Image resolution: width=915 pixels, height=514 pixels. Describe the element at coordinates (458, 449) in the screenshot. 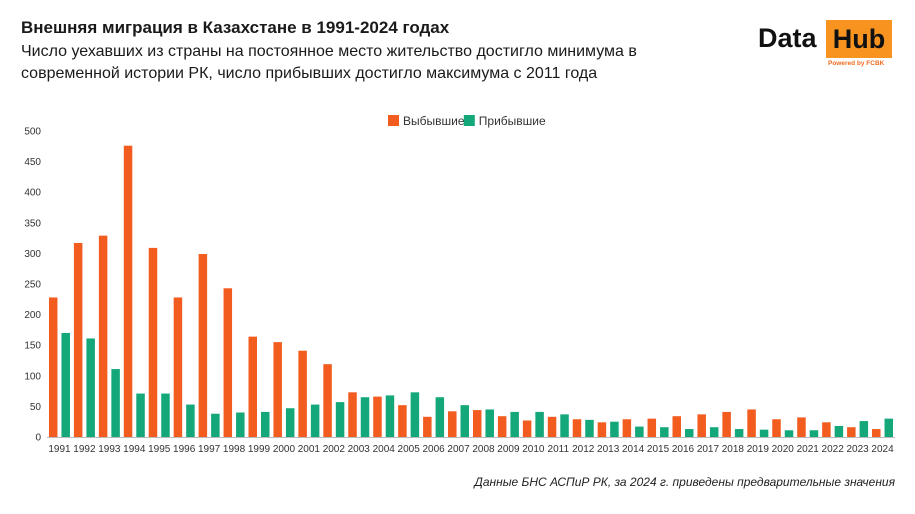

I see `x-tick-label: 2007` at that location.